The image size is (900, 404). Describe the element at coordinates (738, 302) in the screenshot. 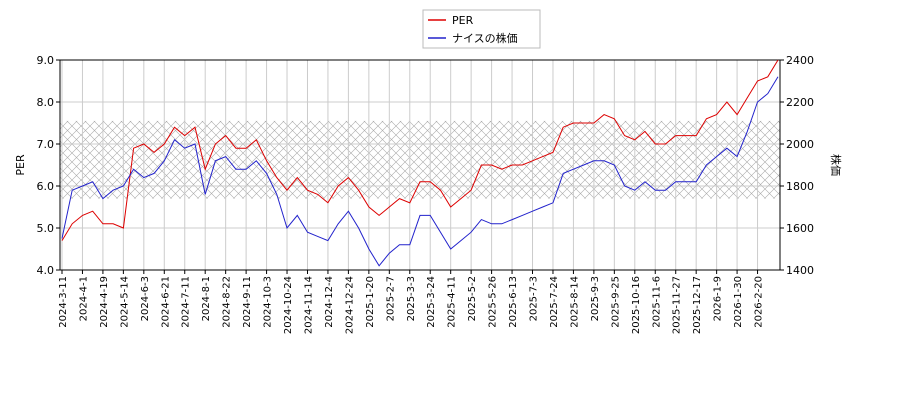

I see `x-tick-label: 2026-1-30` at that location.